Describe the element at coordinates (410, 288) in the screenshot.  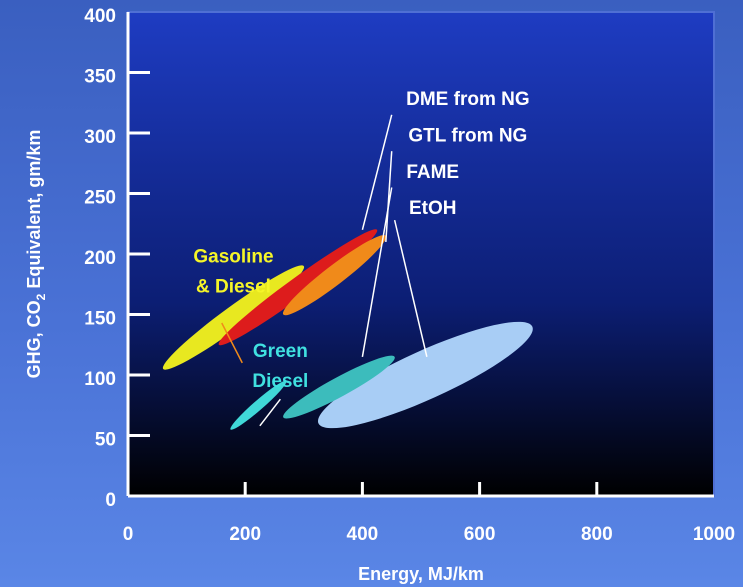
I see `pointer-ethoh` at that location.